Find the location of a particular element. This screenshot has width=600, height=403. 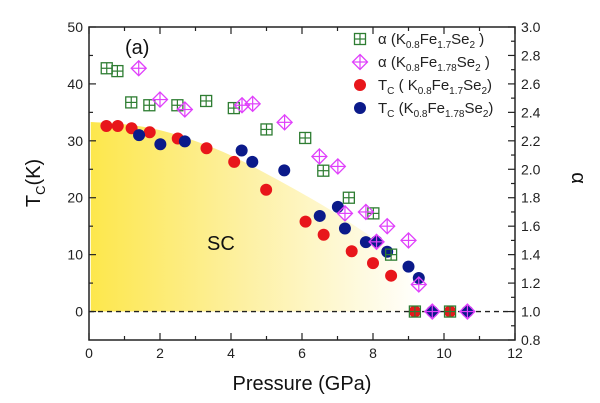

y-right-tick-label: 2.4 is located at coordinates (531, 112).